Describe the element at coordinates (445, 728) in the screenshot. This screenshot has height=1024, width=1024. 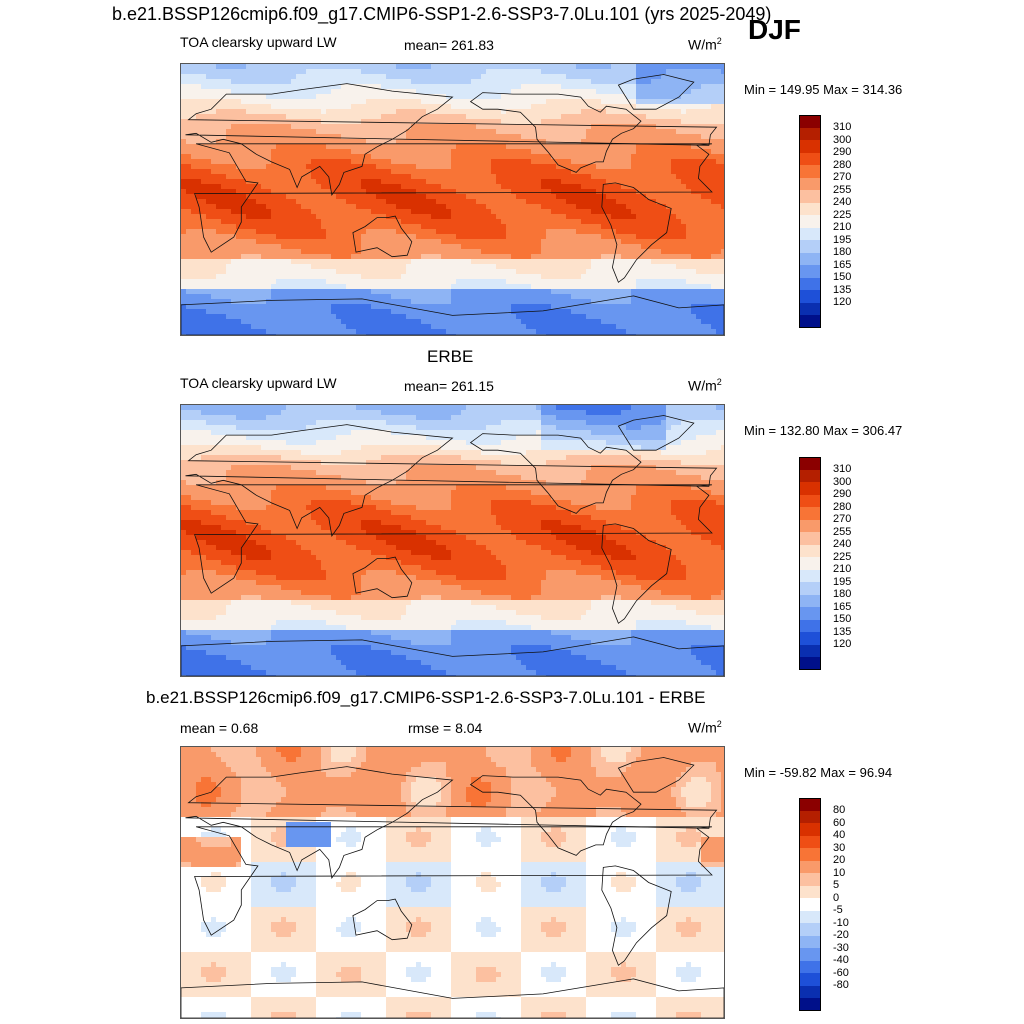
I see `panel-rmse-label: rmse = 8.04` at that location.